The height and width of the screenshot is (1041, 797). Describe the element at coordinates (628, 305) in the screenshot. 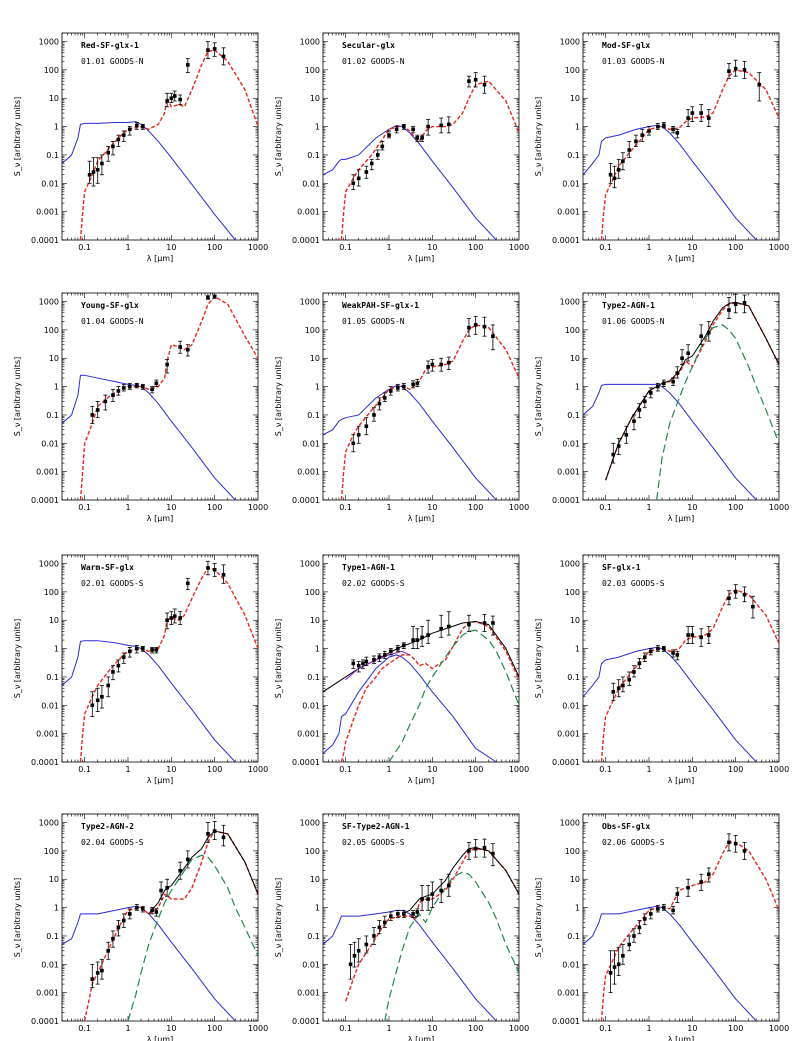

I see `panel-title: Type2-AGN-1` at that location.